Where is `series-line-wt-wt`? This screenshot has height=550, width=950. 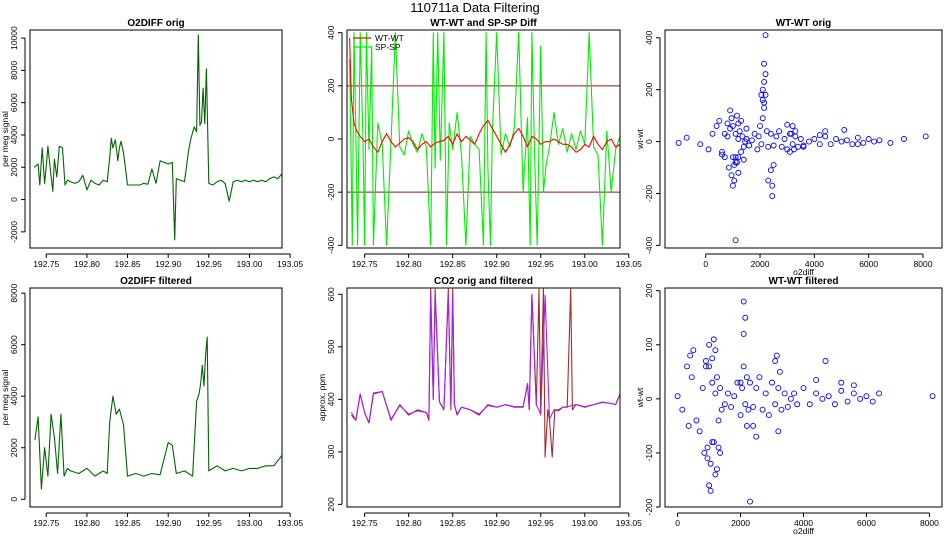
series-line-wt-wt is located at coordinates (484, 95).